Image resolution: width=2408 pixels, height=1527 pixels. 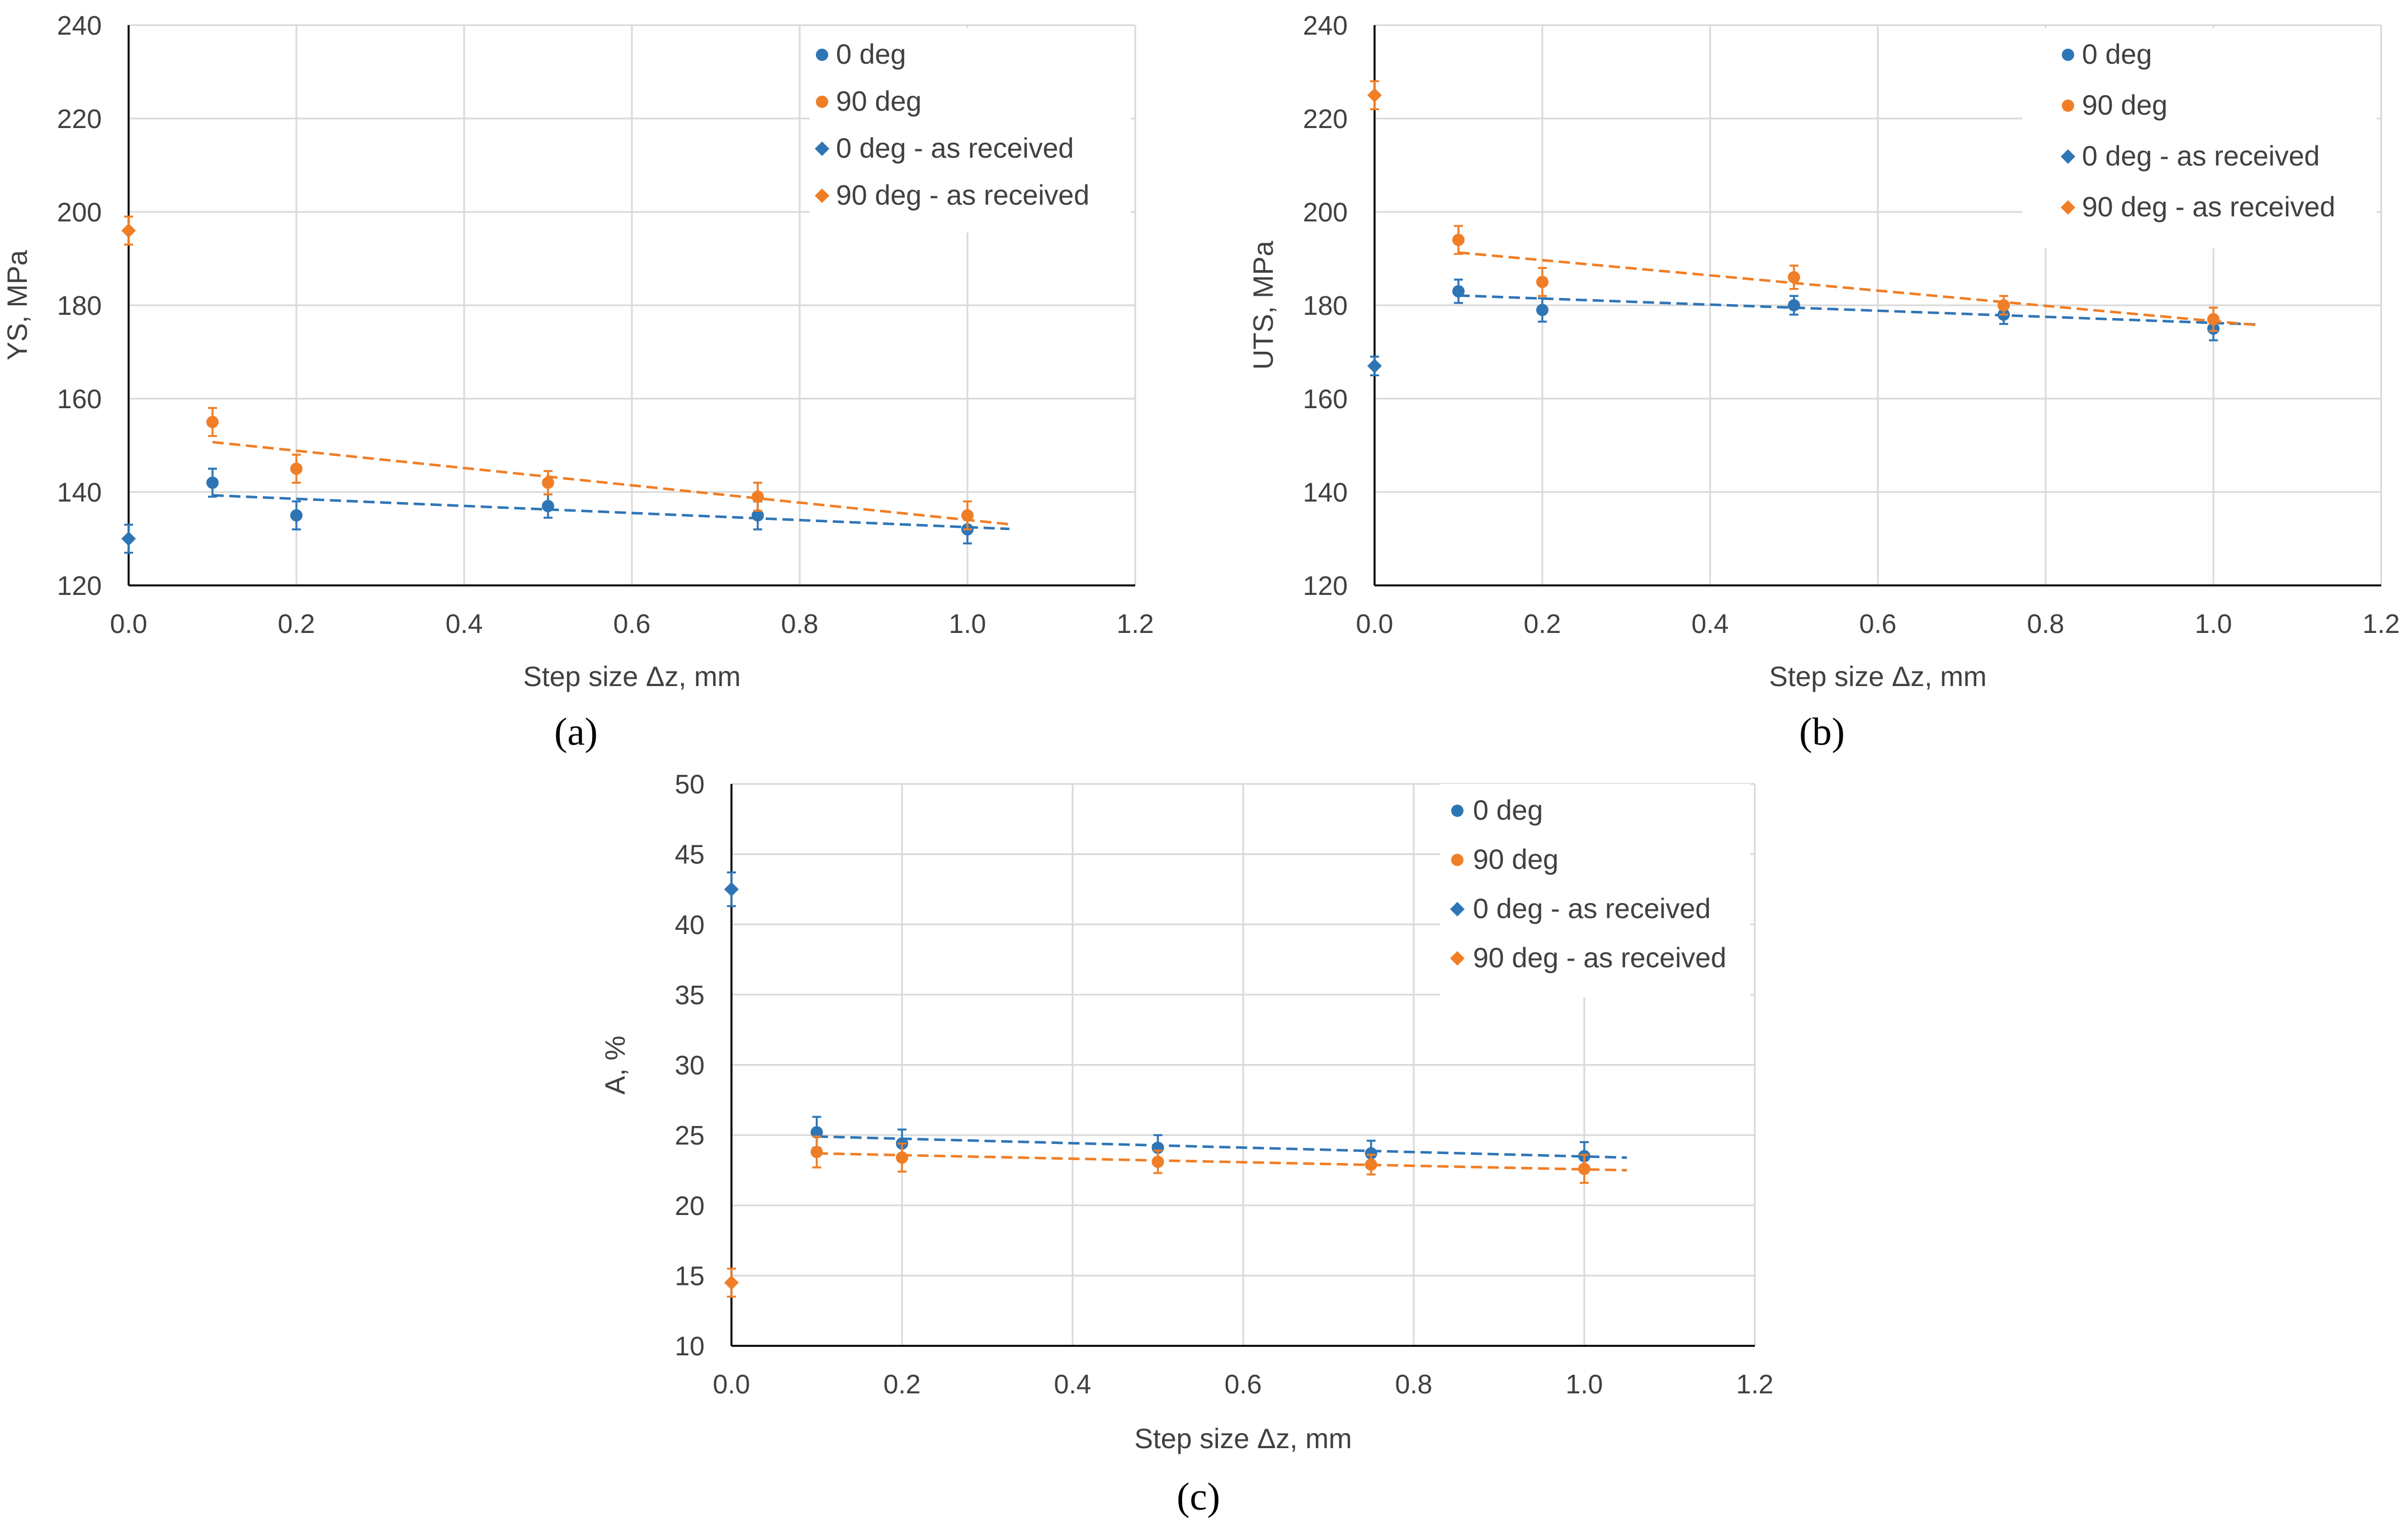 What do you see at coordinates (1325, 306) in the screenshot?
I see `y-tick-label: 180` at bounding box center [1325, 306].